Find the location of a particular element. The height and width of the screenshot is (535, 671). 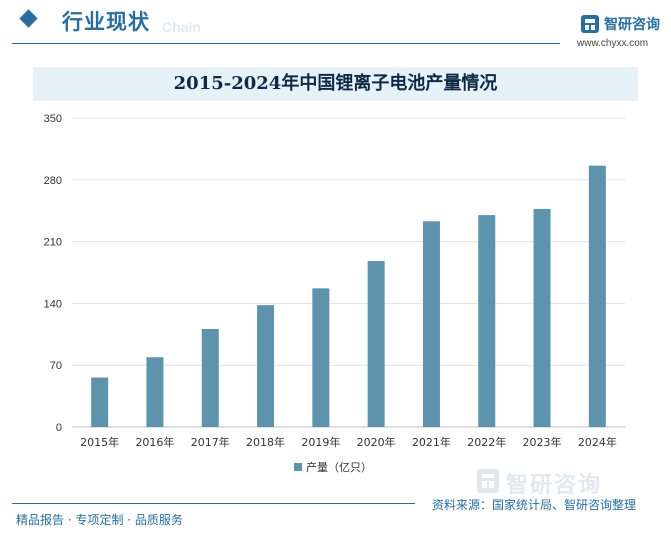

brand-logo-icon is located at coordinates (590, 24).